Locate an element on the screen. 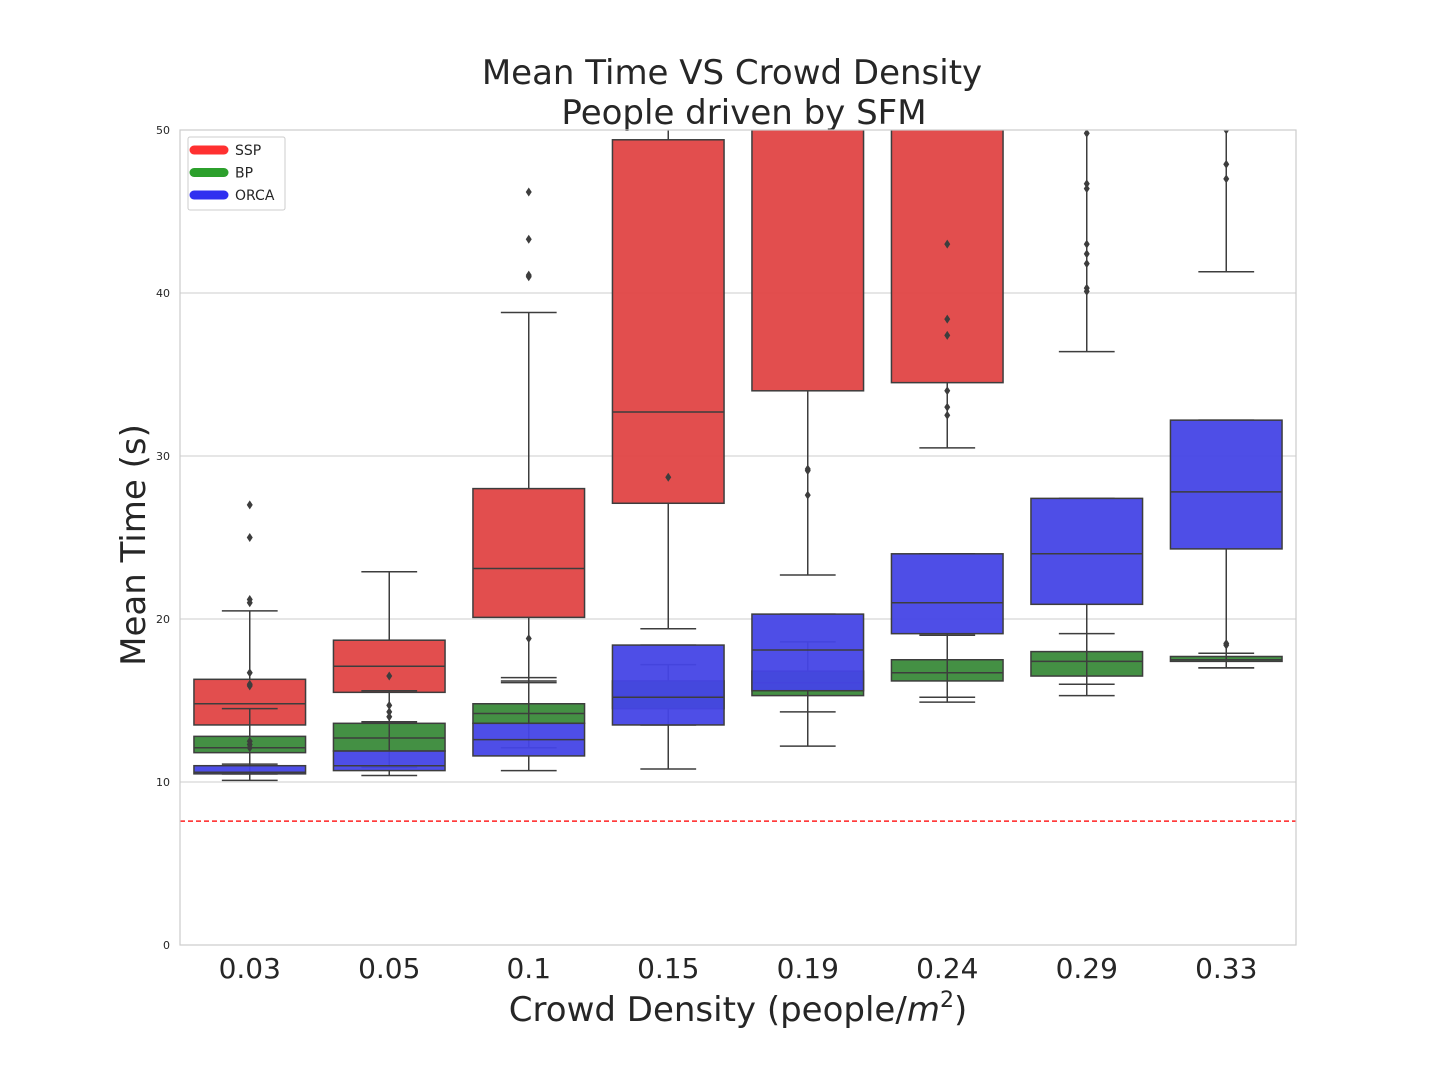  y-axis-label: Mean Time (s) is located at coordinates (134, 545).